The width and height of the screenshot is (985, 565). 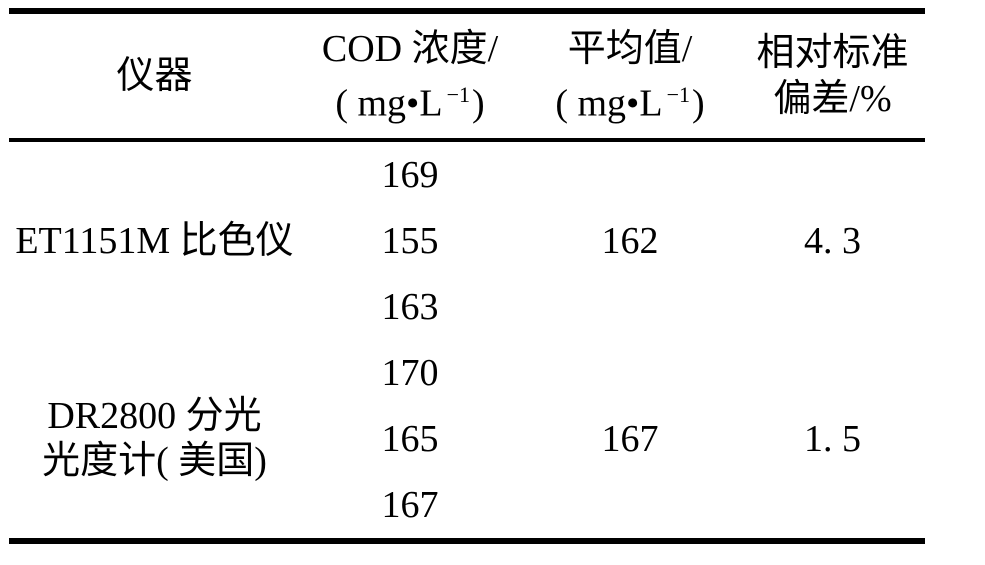 I want to click on header-title: COD 浓度/, so click(x=410, y=48).